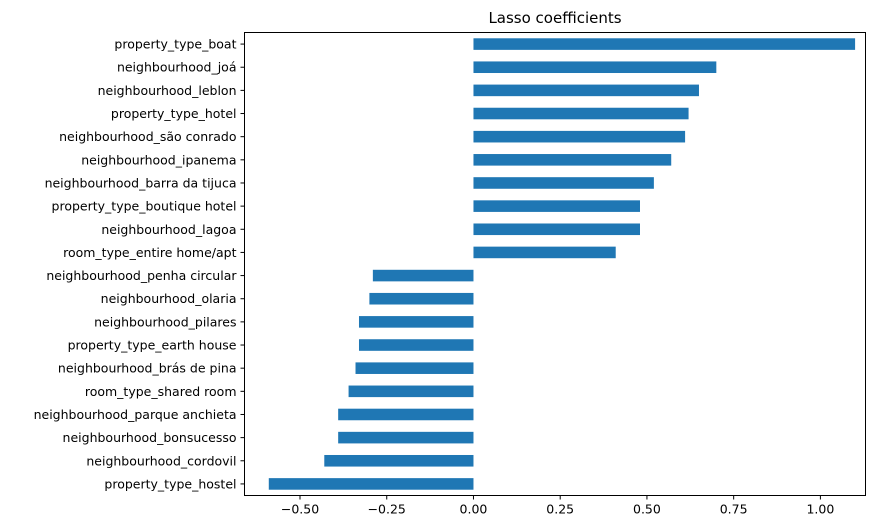  What do you see at coordinates (152, 345) in the screenshot?
I see `y-tick-label: property_type_earth house` at bounding box center [152, 345].